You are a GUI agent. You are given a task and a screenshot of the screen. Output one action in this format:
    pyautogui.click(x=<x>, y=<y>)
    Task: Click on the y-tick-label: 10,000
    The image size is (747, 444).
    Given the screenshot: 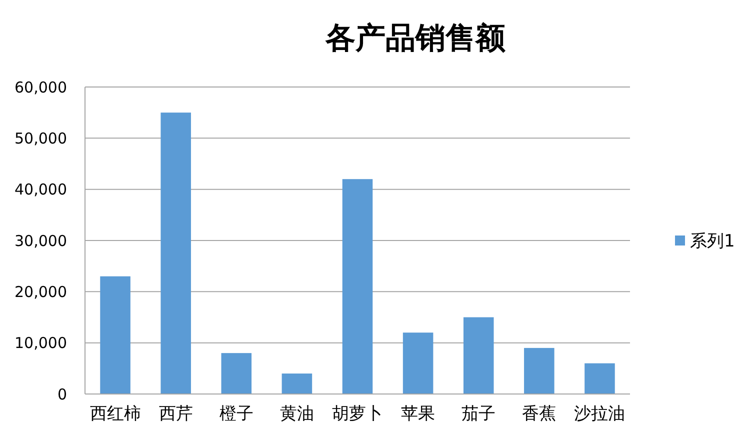 What is the action you would take?
    pyautogui.click(x=40, y=343)
    